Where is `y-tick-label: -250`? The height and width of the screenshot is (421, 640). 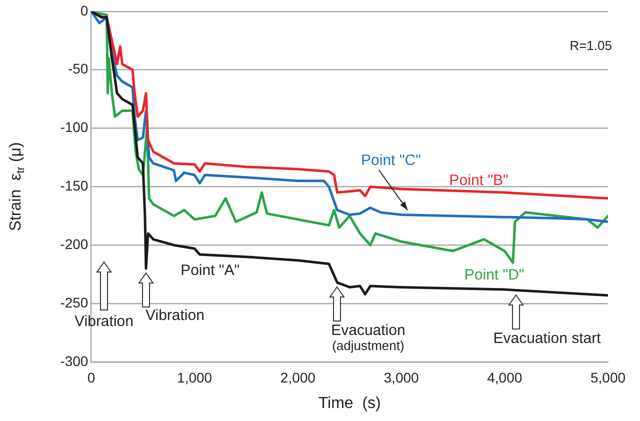 y-tick-label: -250 is located at coordinates (74, 302).